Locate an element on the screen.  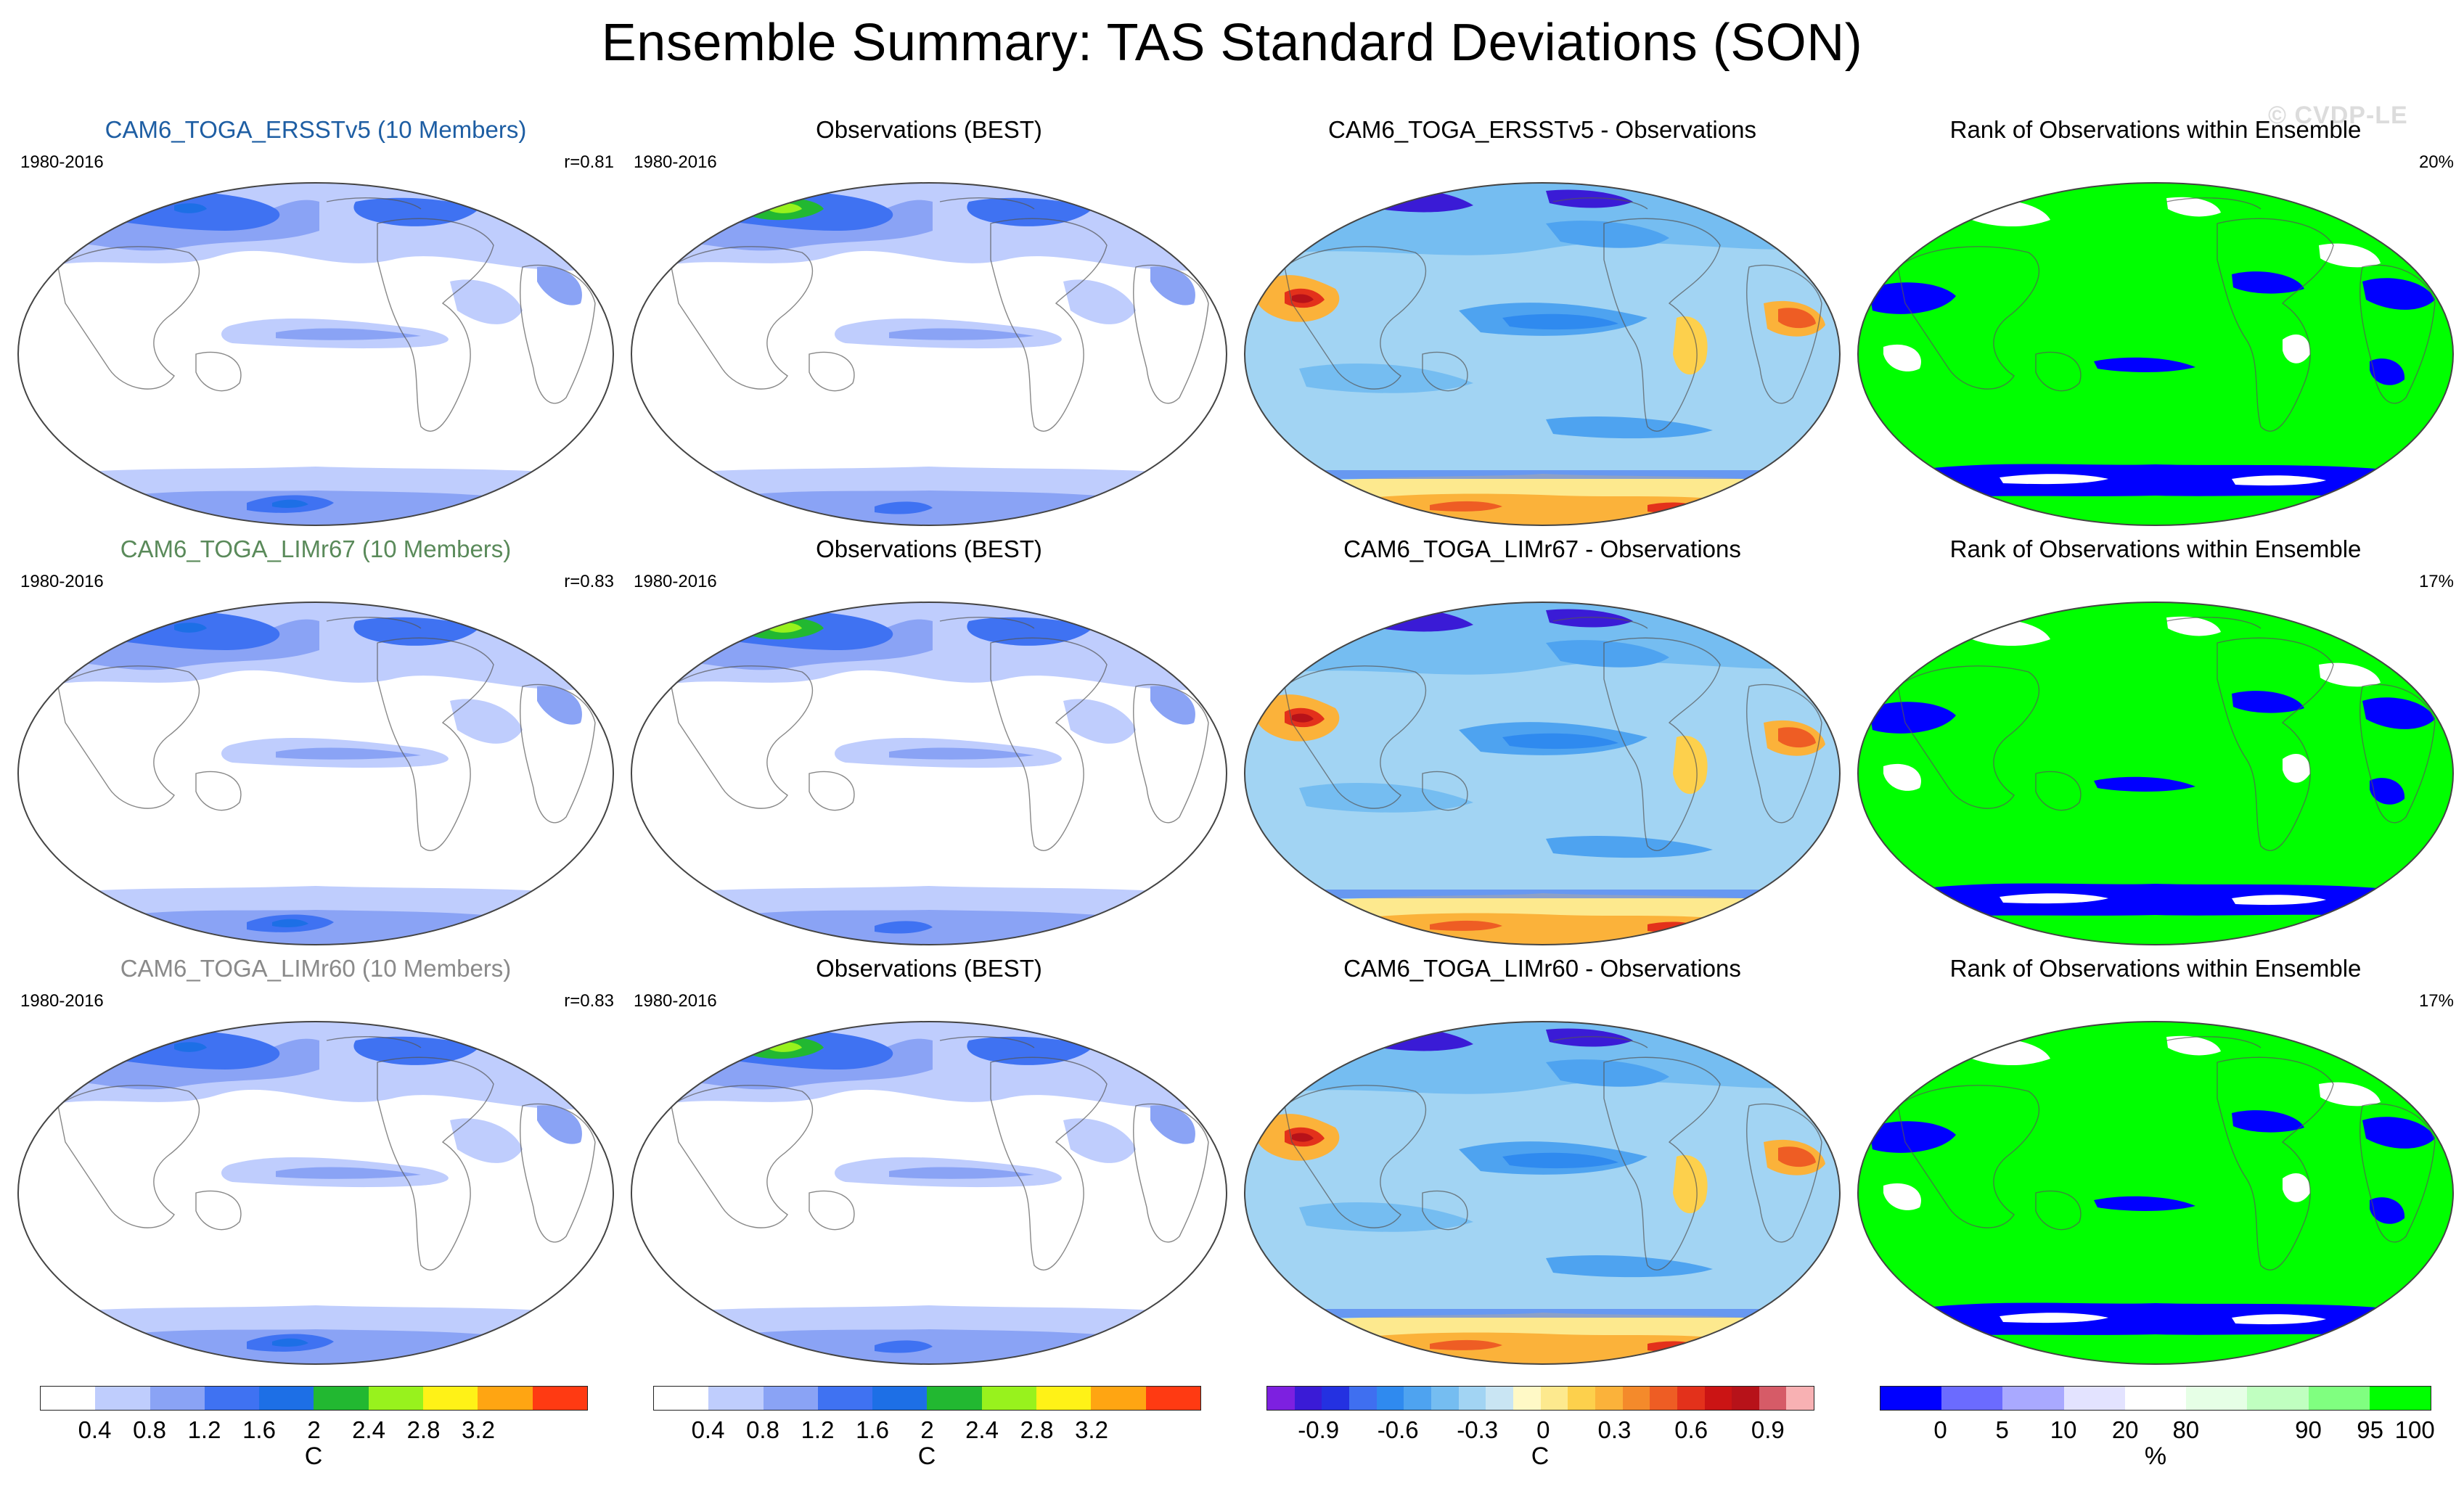
panel-obs-row2: Observations (BEST) 1980-2016 is located at coordinates (929, 744).